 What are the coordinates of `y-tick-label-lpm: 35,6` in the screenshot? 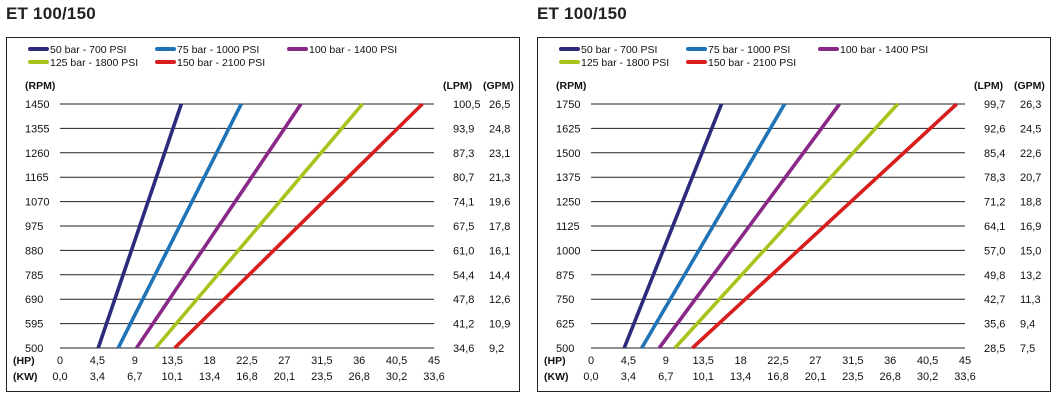 It's located at (994, 325).